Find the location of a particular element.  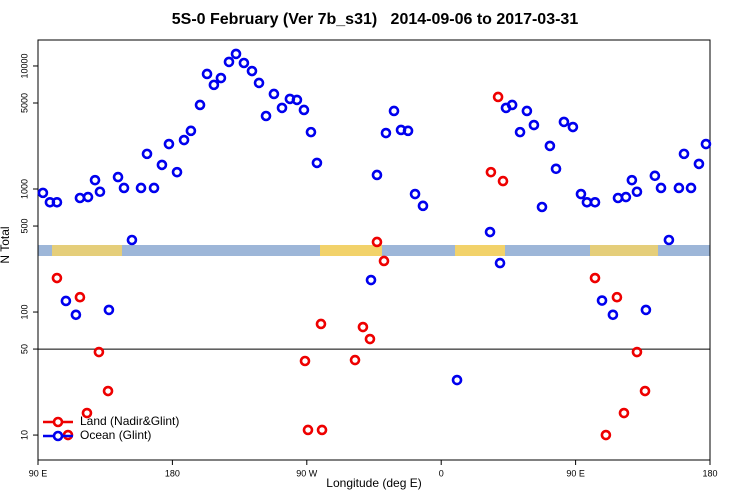

x-tick-label: 180 is located at coordinates (172, 473).